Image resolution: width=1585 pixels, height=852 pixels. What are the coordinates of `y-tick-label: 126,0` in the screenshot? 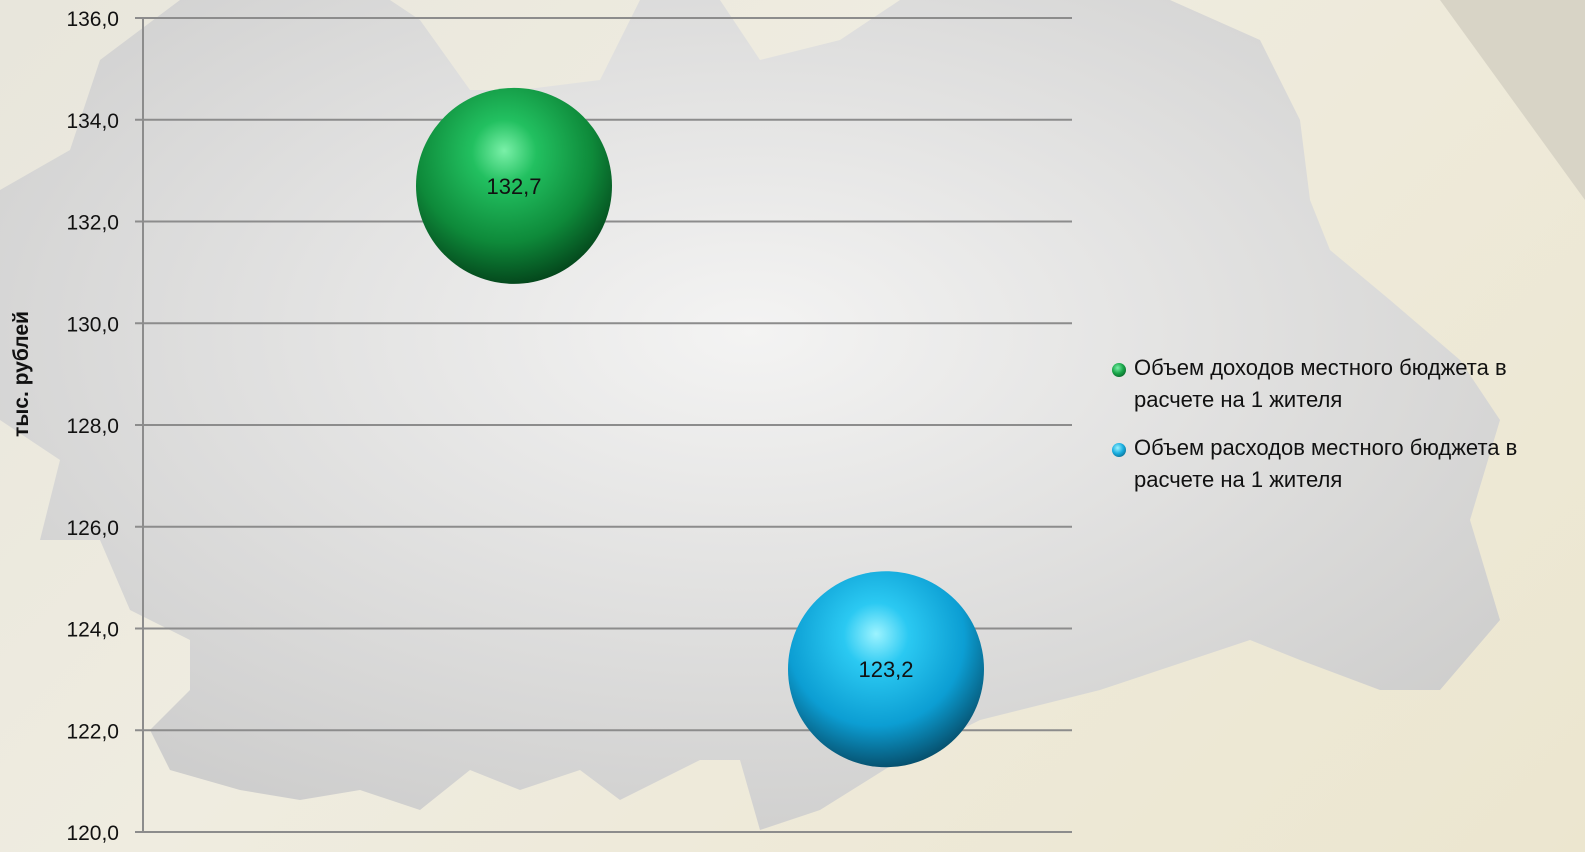 It's located at (92, 528).